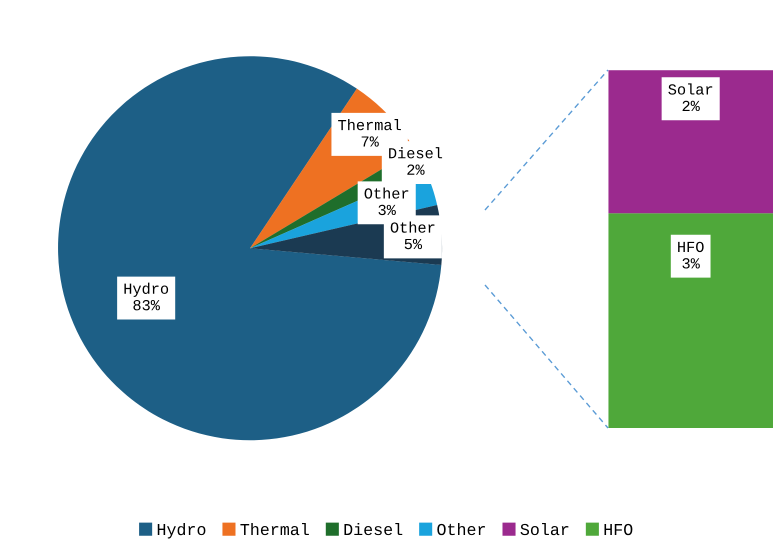  Describe the element at coordinates (146, 305) in the screenshot. I see `data-label: 83%` at that location.